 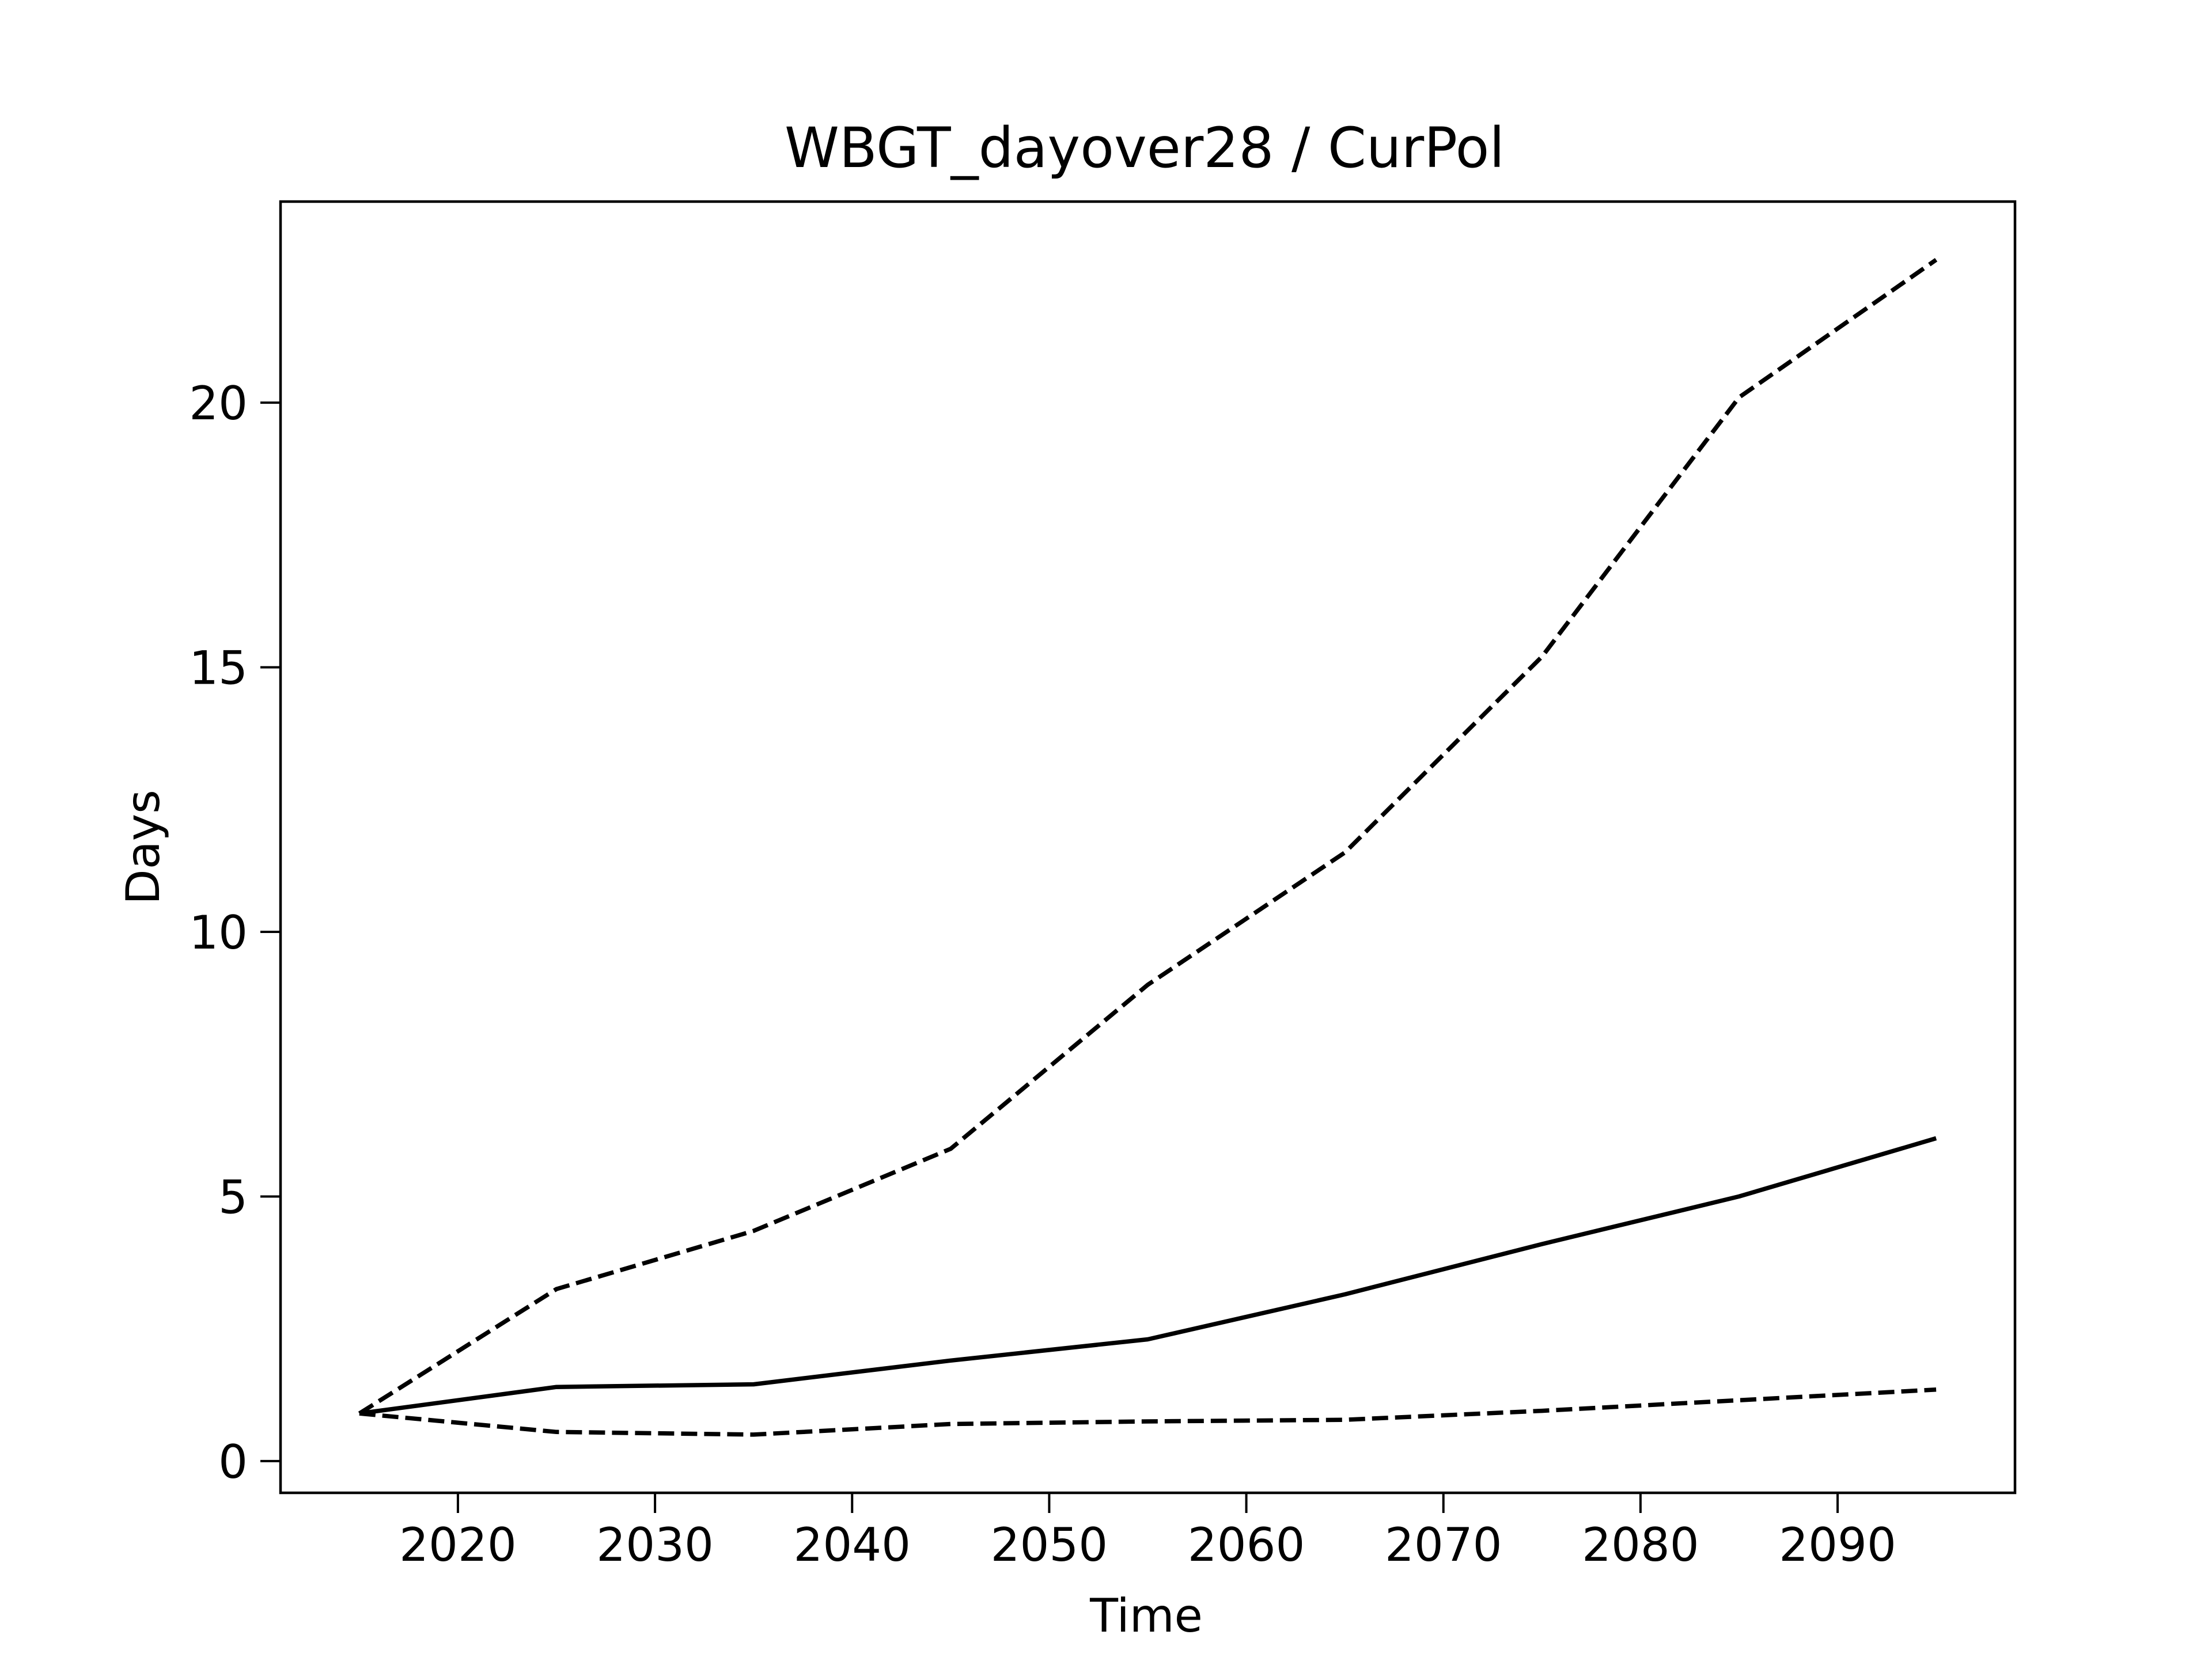 What do you see at coordinates (143, 847) in the screenshot?
I see `y-axis-label: Days` at bounding box center [143, 847].